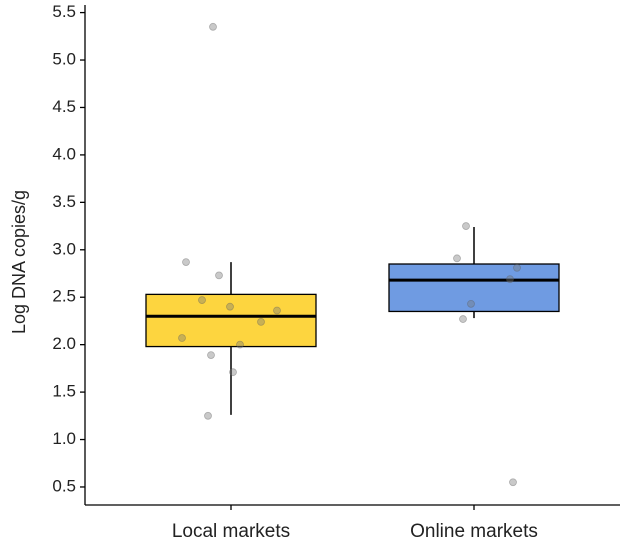 This screenshot has height=545, width=624. I want to click on x-tick-label: Online markets, so click(474, 531).